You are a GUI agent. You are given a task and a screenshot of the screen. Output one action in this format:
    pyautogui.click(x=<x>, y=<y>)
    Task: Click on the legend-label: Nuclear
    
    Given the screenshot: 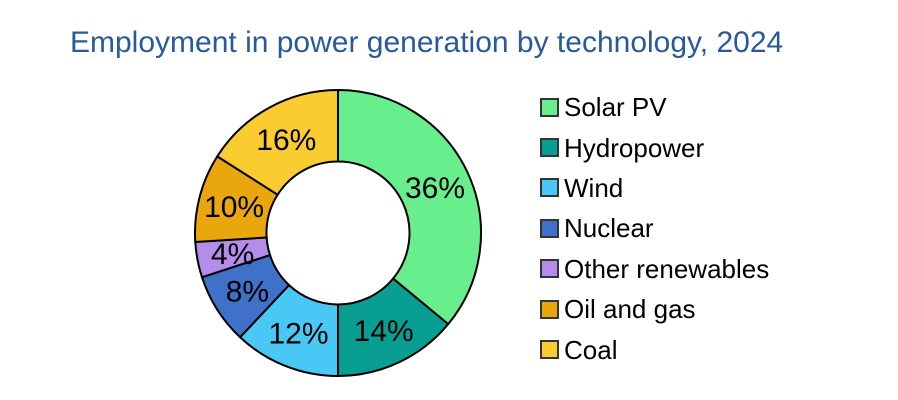 What is the action you would take?
    pyautogui.click(x=609, y=228)
    